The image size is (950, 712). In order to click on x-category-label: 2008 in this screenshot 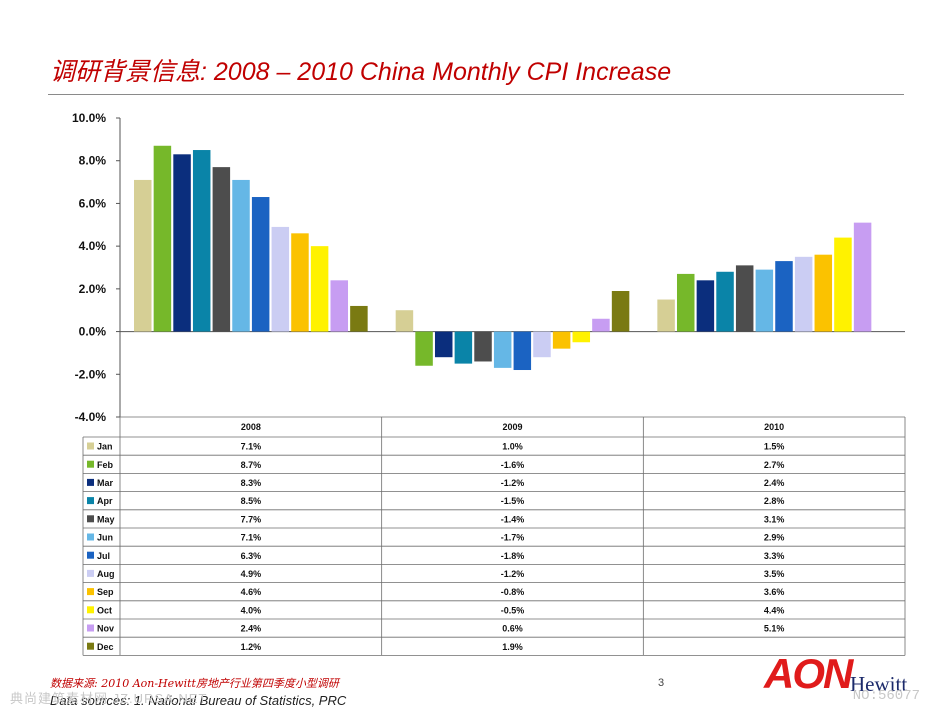, I will do `click(251, 427)`.